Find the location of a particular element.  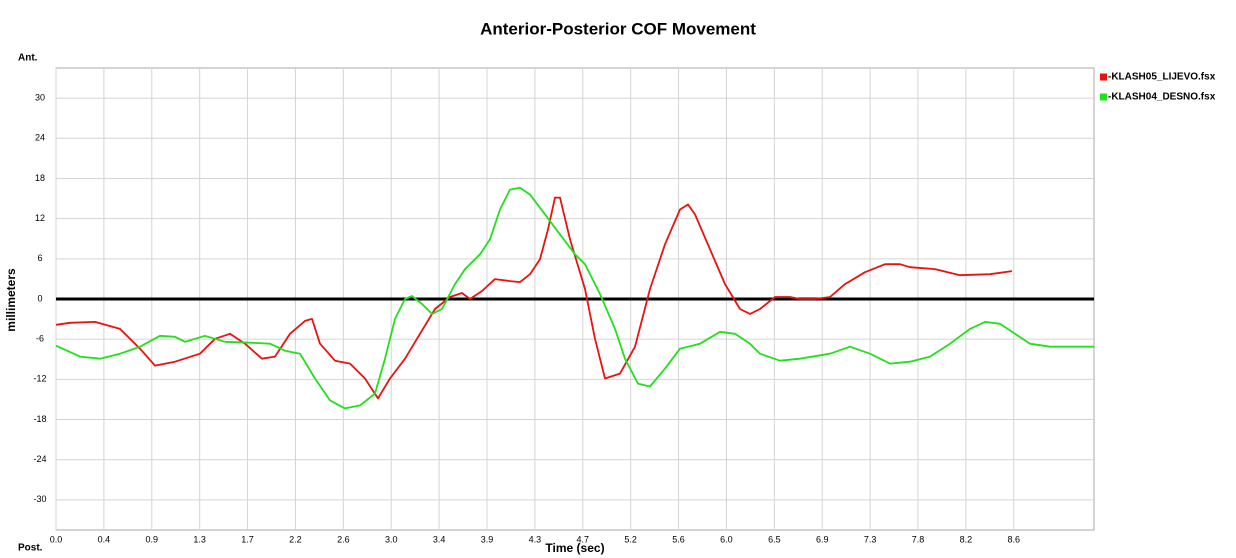

x-tick-label: 0.4 is located at coordinates (104, 539).